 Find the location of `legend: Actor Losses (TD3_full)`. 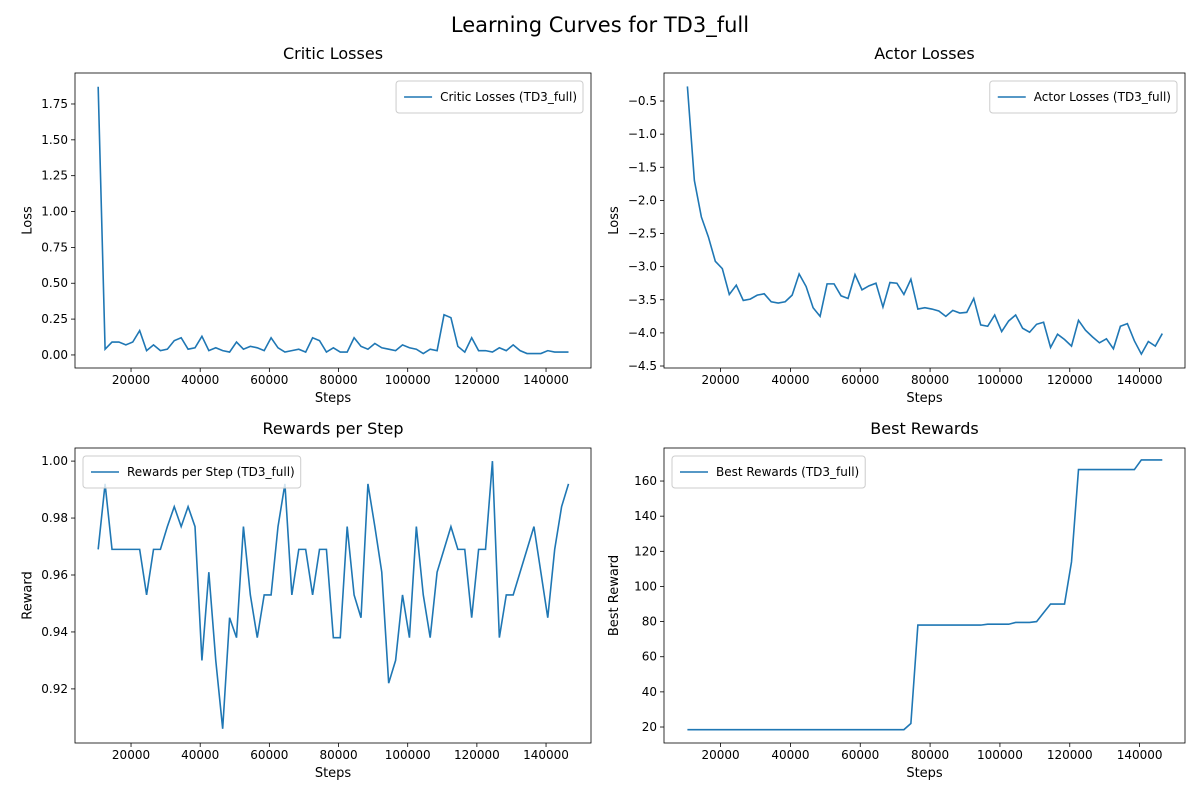

legend: Actor Losses (TD3_full) is located at coordinates (1083, 97).